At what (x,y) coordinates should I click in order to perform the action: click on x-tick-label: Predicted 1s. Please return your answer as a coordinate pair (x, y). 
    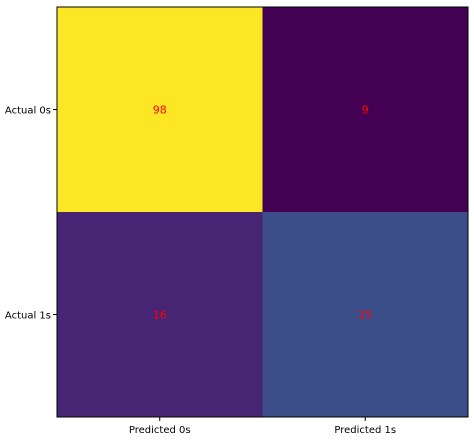
    Looking at the image, I should click on (365, 430).